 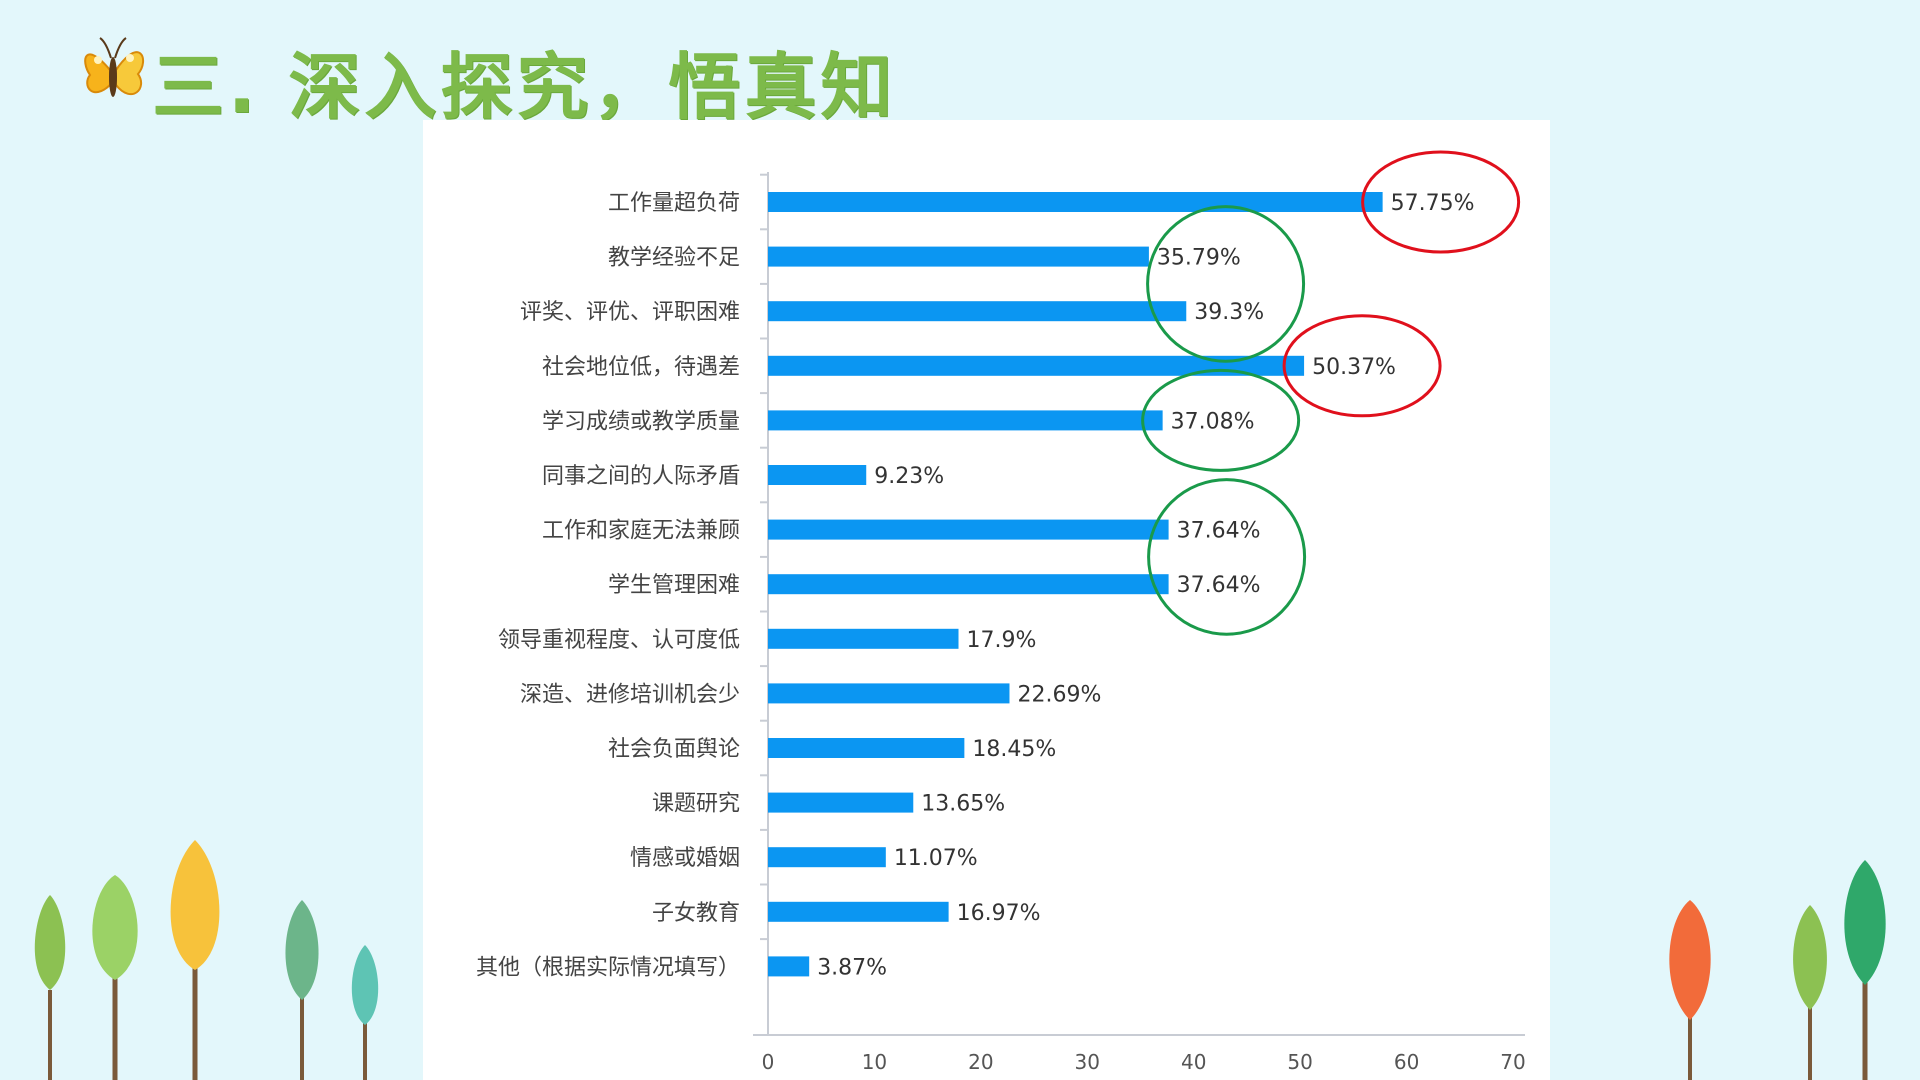 What do you see at coordinates (641, 531) in the screenshot?
I see `category-label: 工作和家庭无法兼顾` at bounding box center [641, 531].